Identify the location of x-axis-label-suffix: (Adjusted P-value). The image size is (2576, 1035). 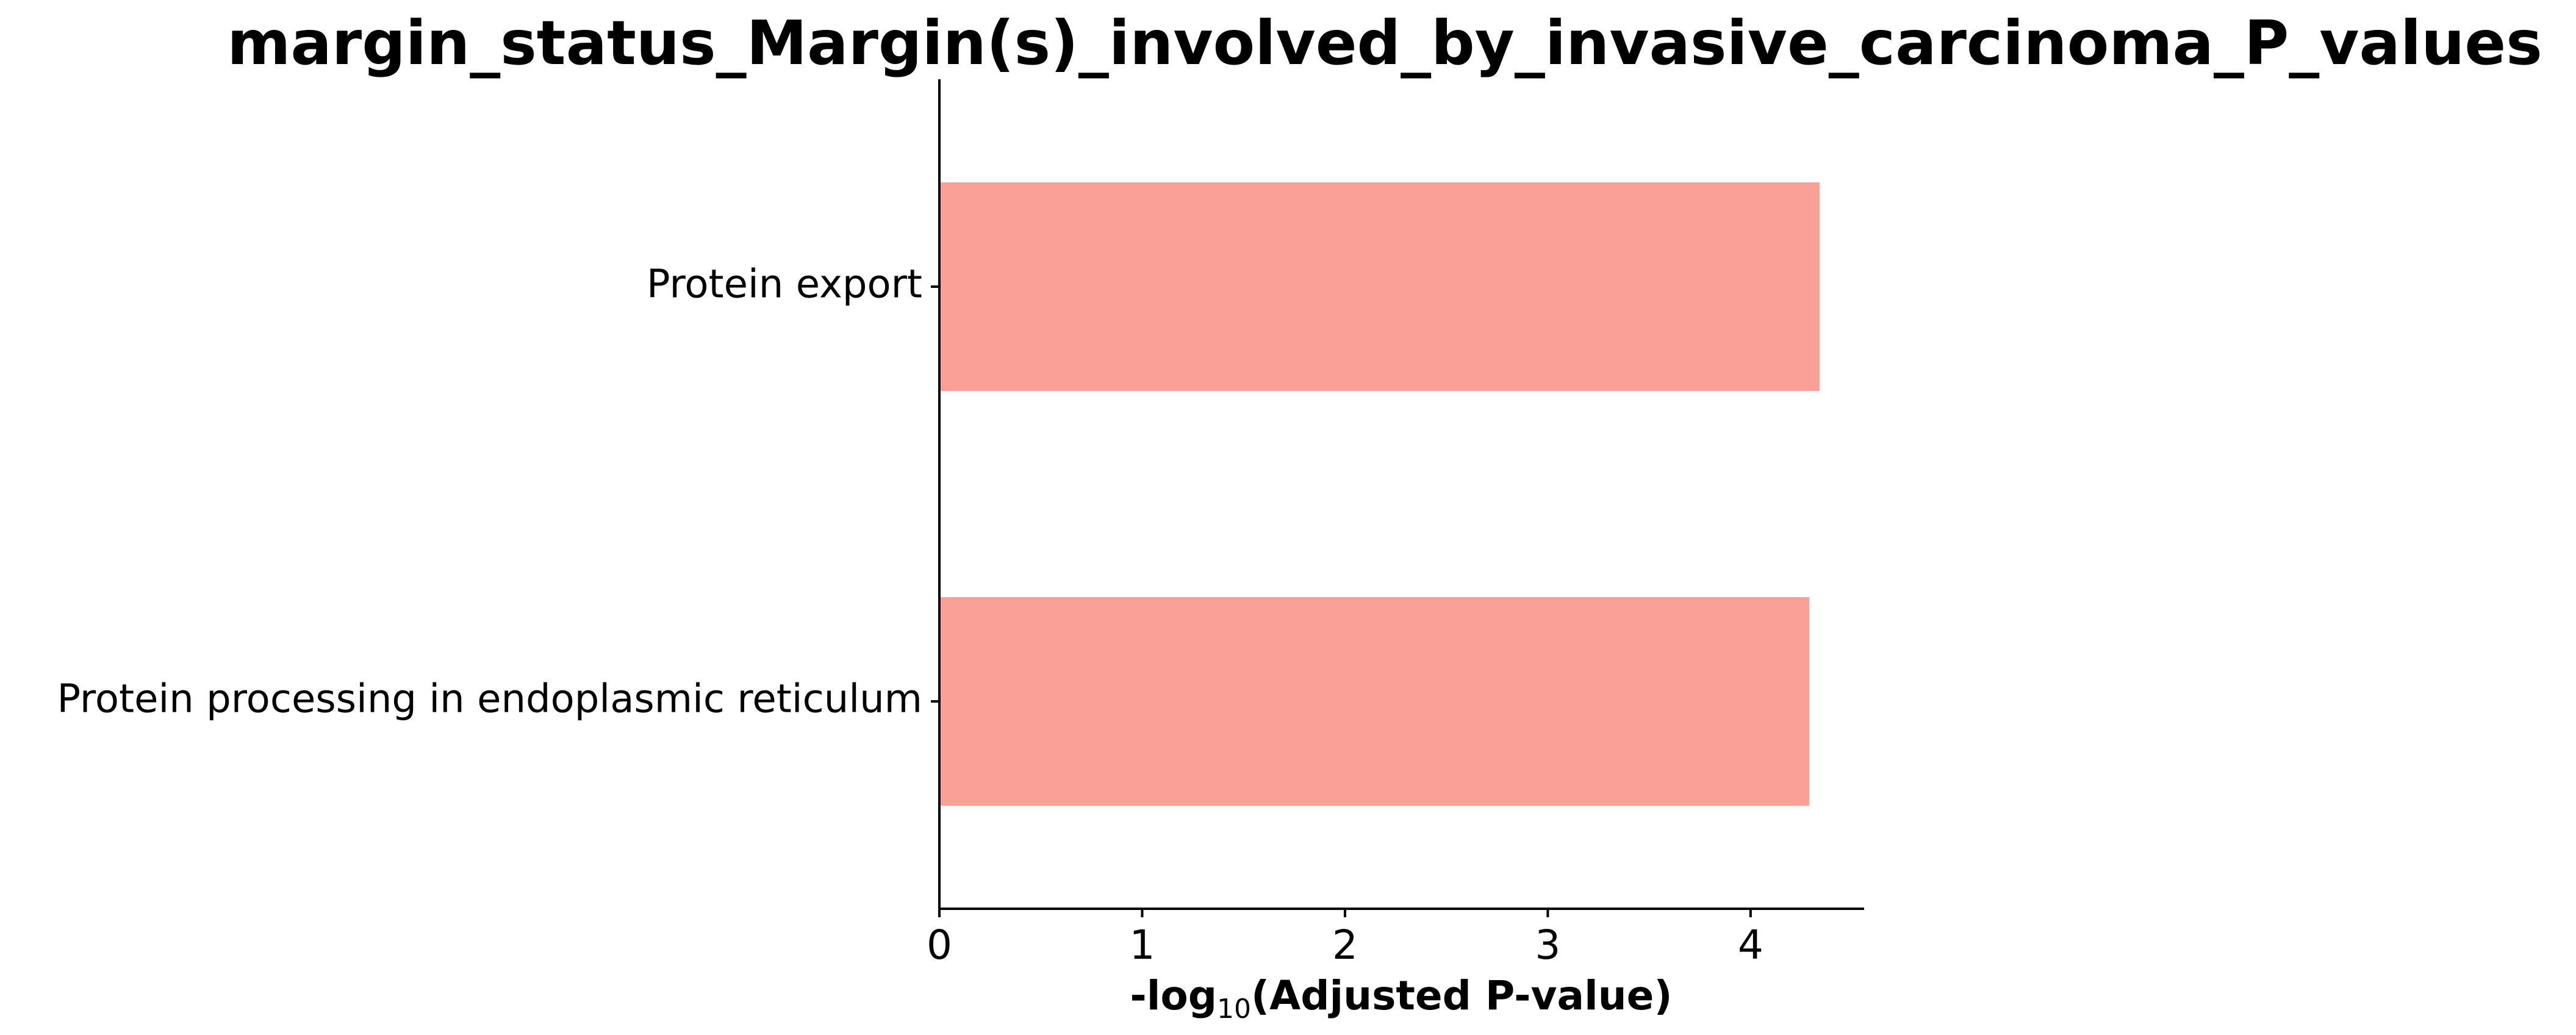
(1462, 995).